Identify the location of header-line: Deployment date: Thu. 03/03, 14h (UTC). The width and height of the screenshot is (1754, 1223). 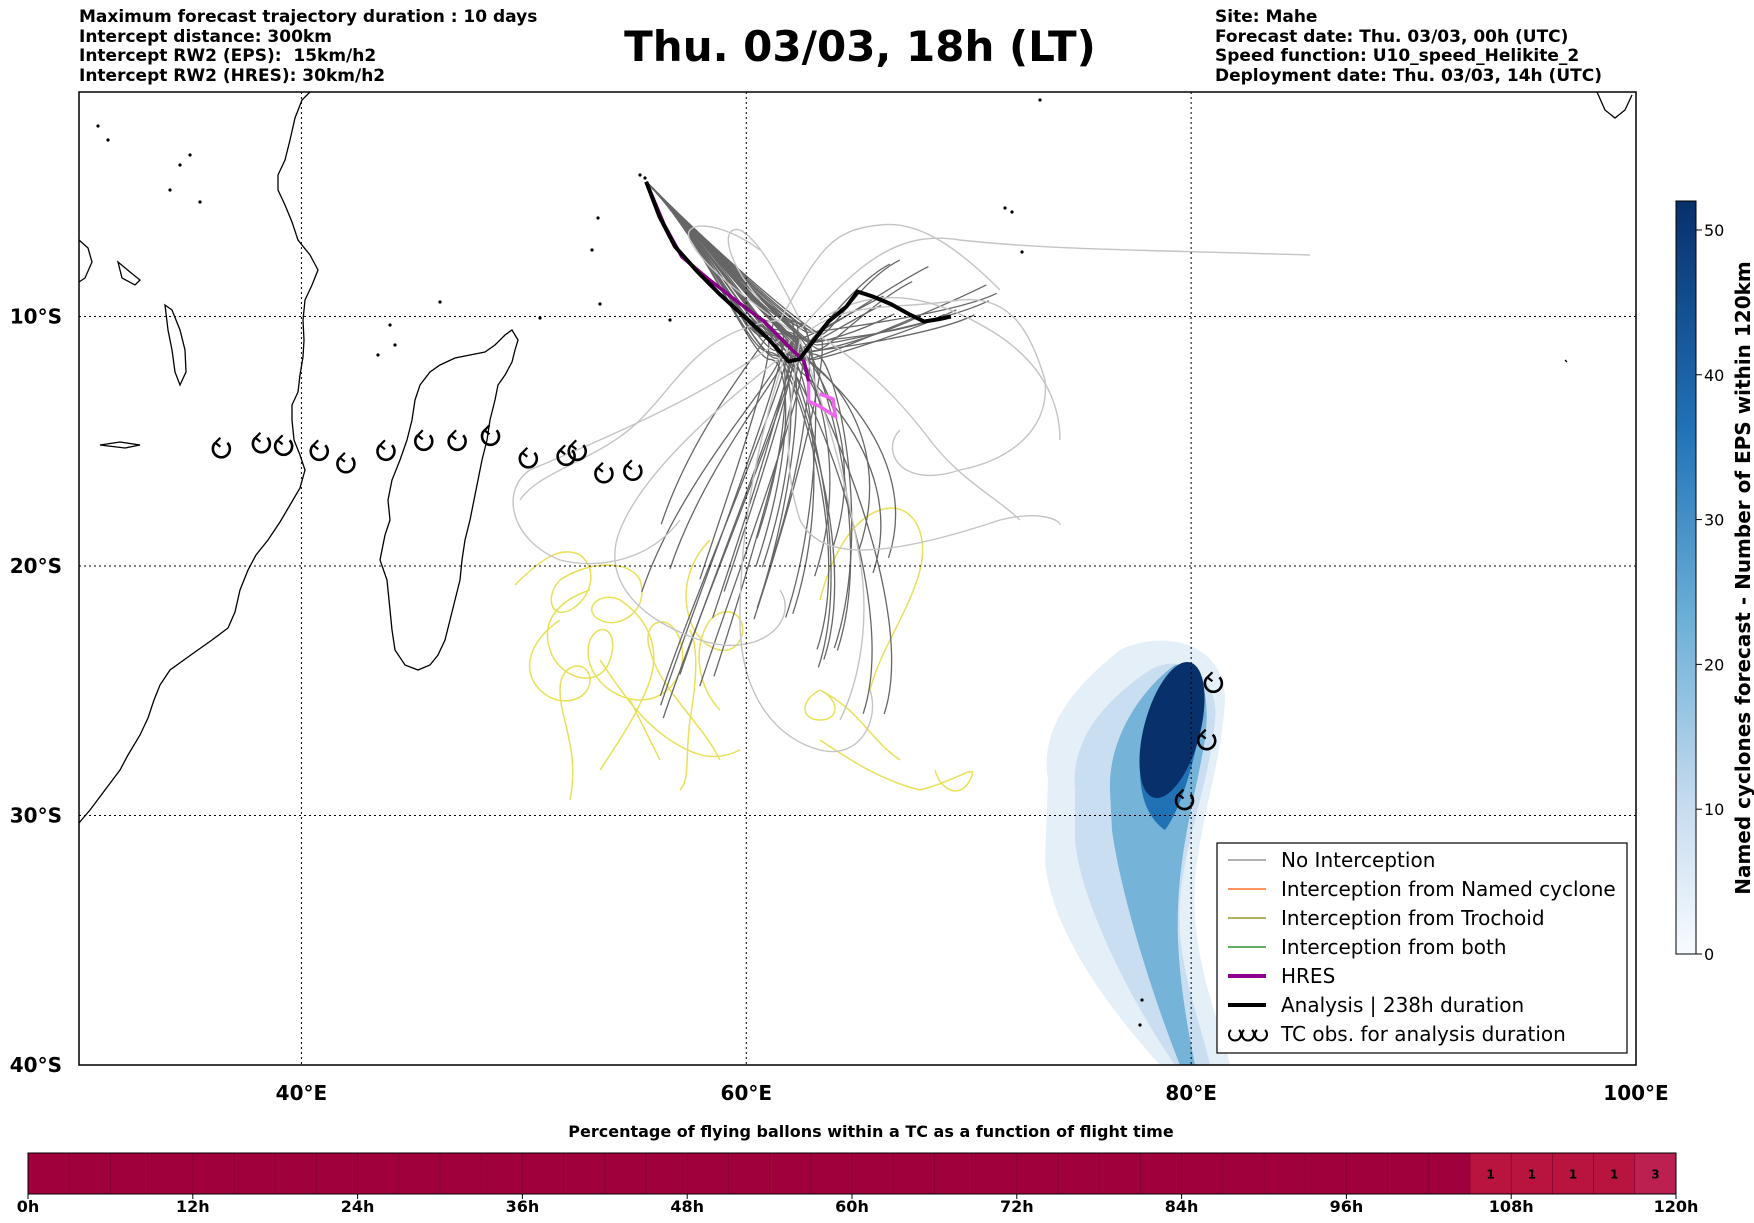
(1408, 75).